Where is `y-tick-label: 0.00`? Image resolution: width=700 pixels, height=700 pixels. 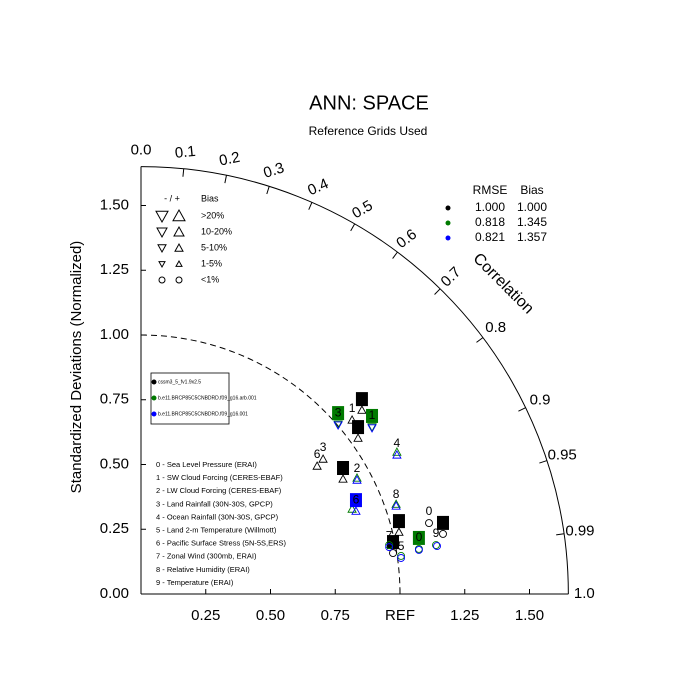
y-tick-label: 0.00 is located at coordinates (114, 593).